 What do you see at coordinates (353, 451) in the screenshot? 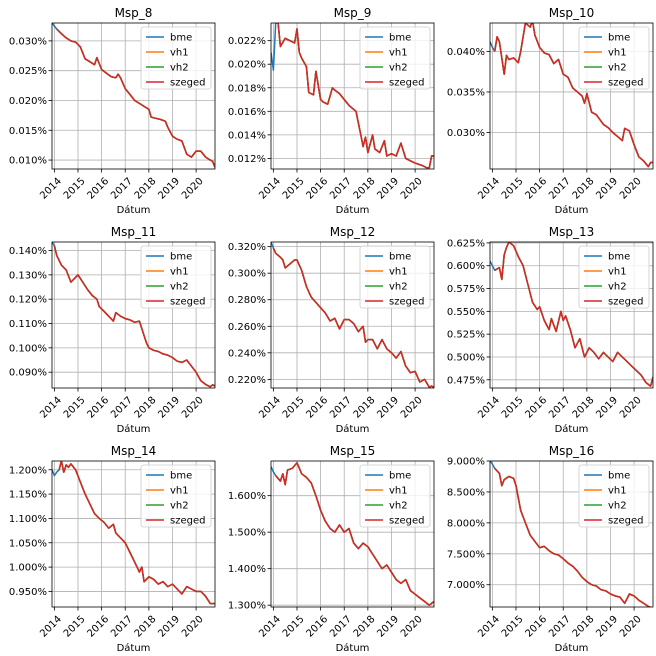
I see `subplot-title: Msp_15` at bounding box center [353, 451].